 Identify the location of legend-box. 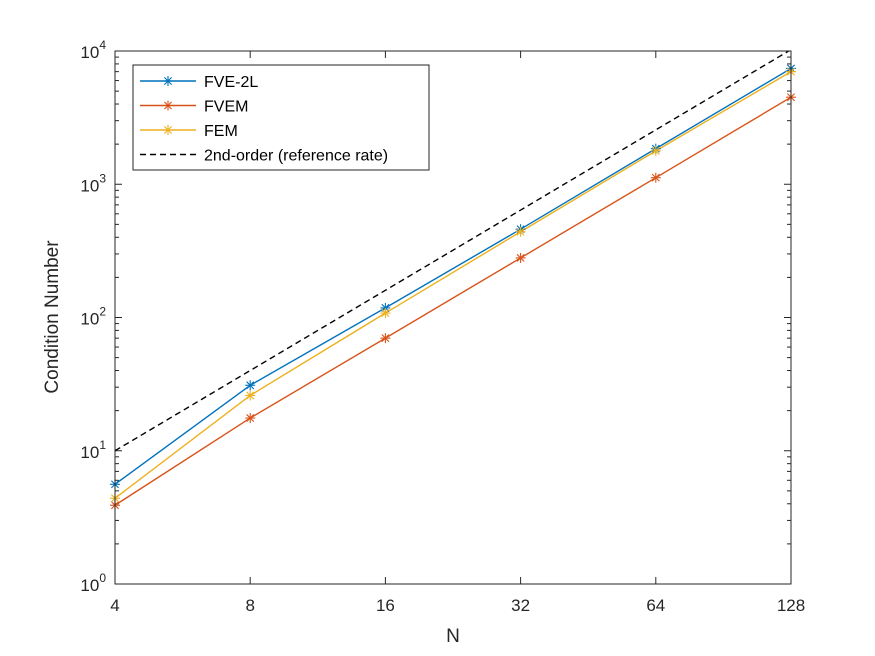
(281, 117).